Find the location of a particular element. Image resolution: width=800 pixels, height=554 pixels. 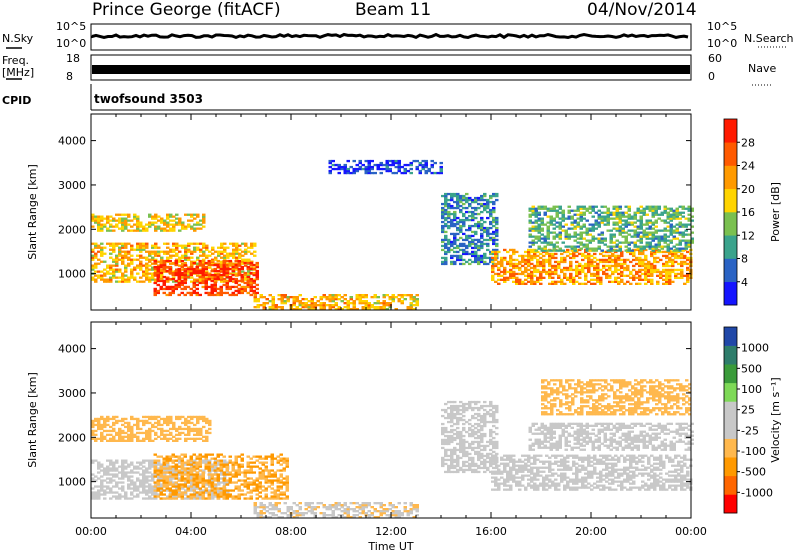

power-ytick-label: 4000 is located at coordinates (72, 141).